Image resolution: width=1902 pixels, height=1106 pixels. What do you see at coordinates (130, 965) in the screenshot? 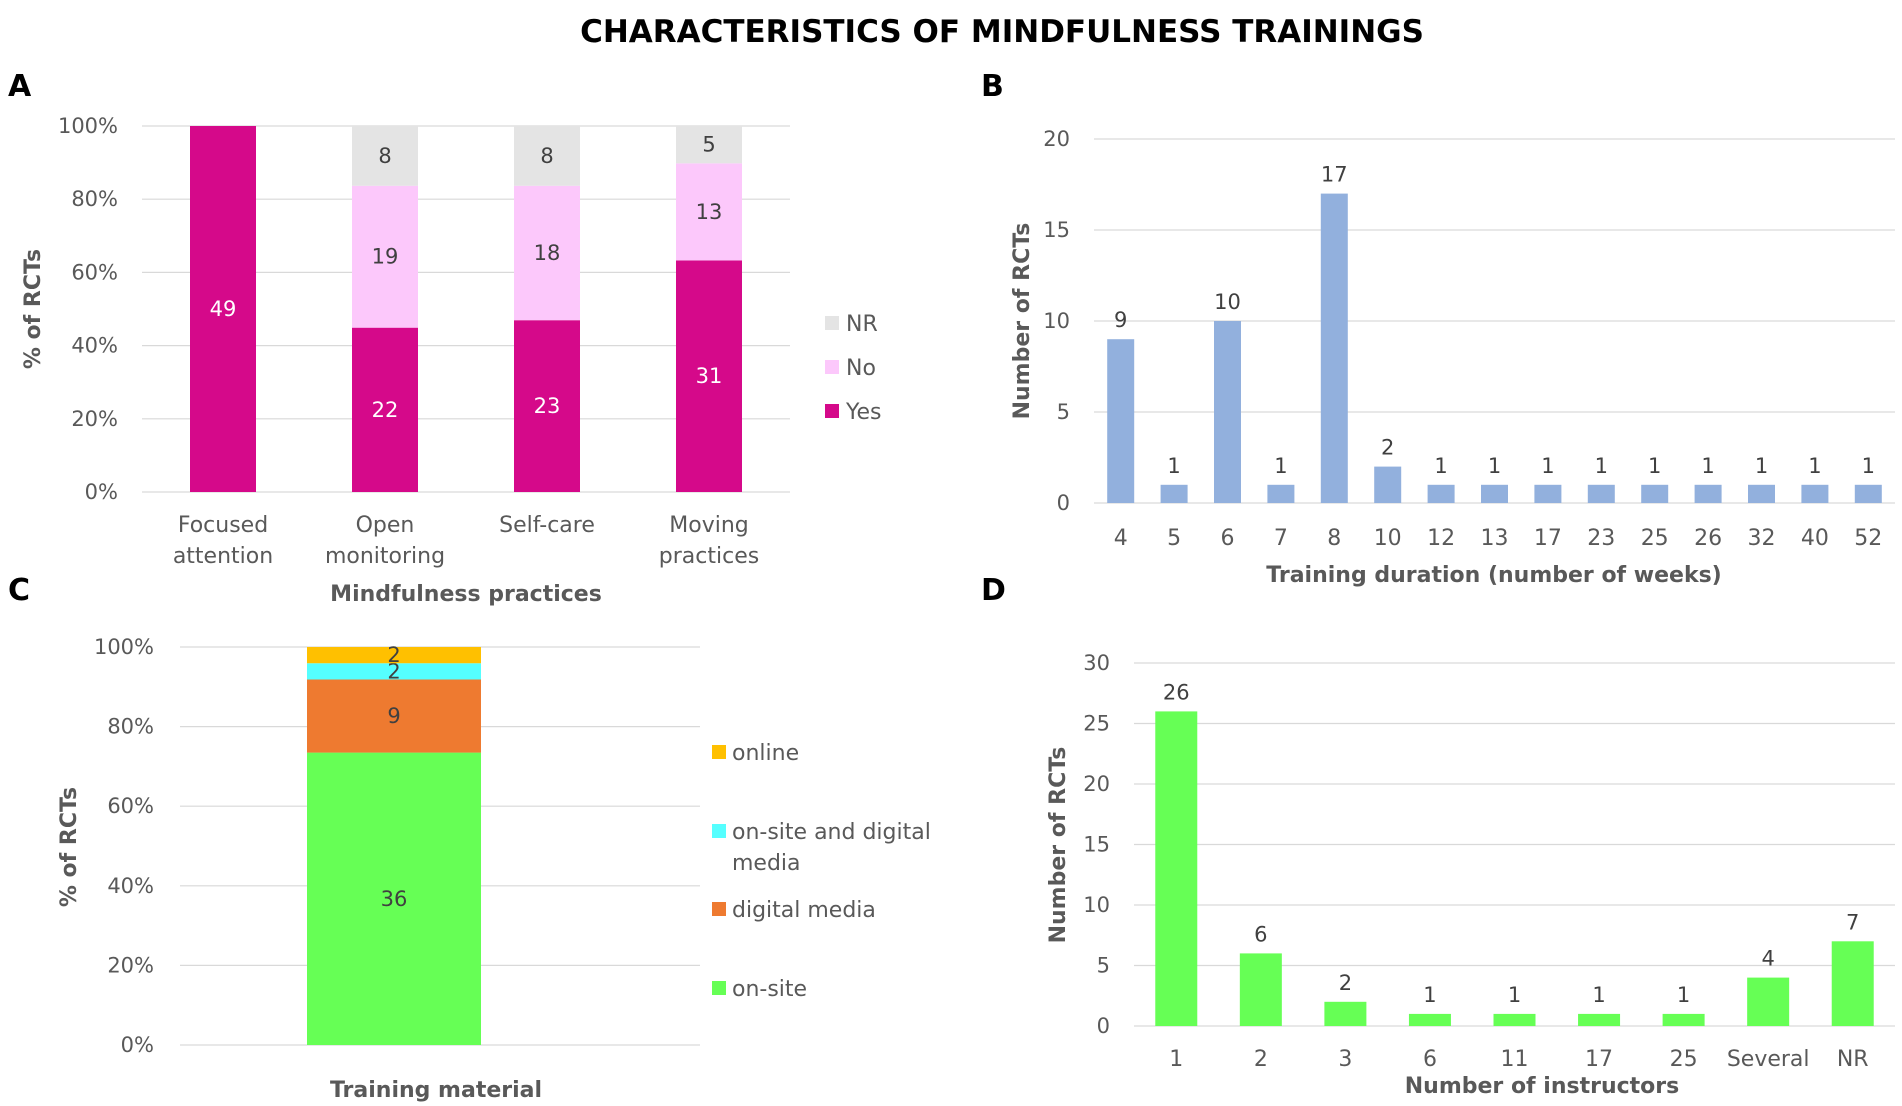
I see `y-tick-label-c: 20%` at bounding box center [130, 965].